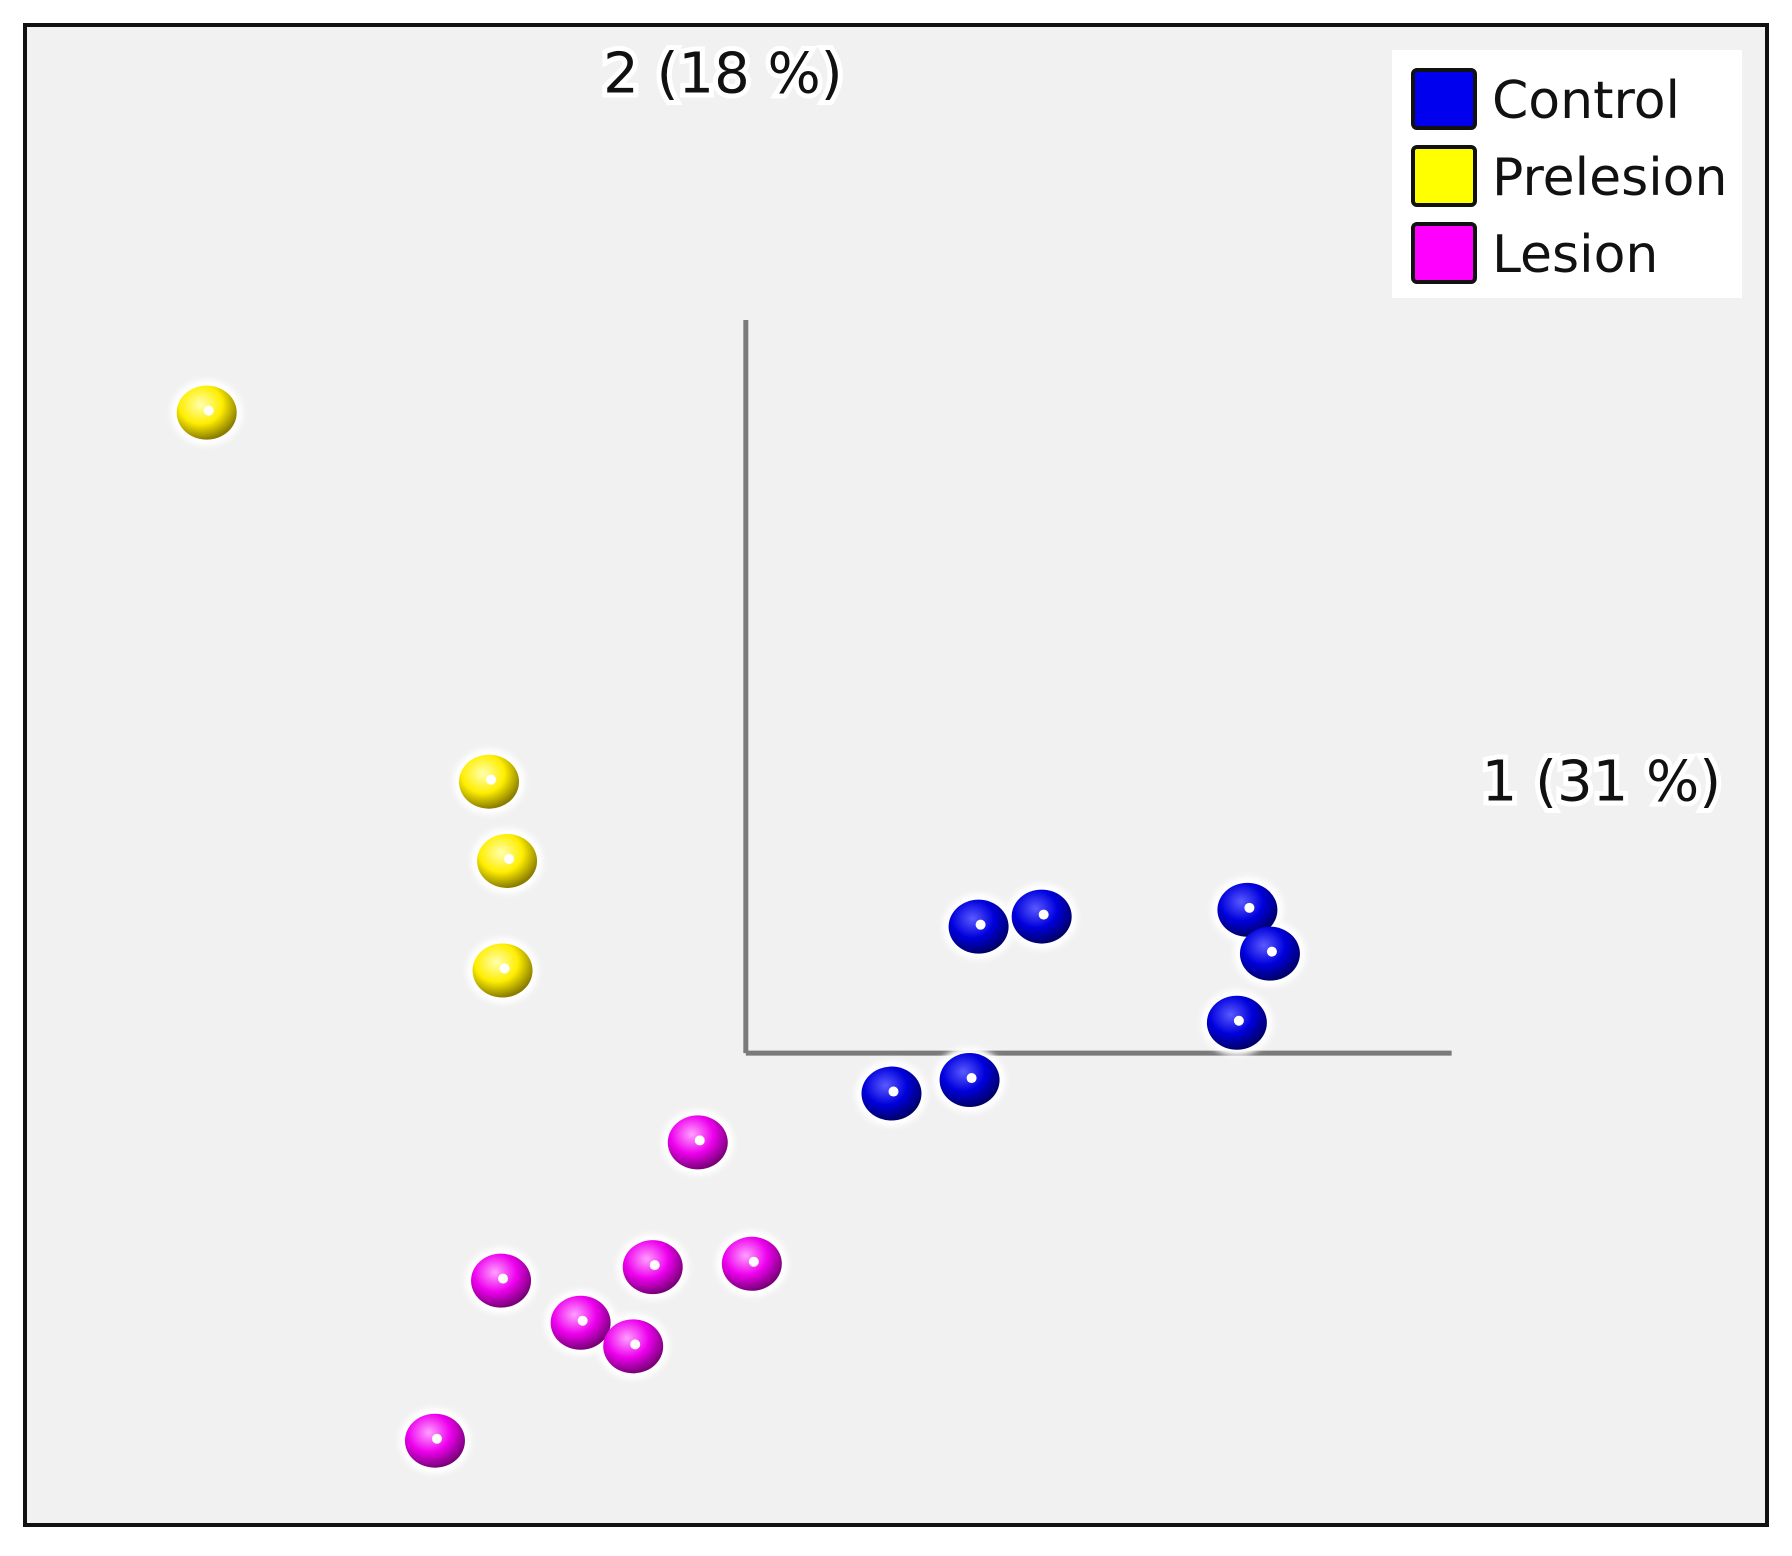 This screenshot has width=1792, height=1556. What do you see at coordinates (1601, 781) in the screenshot?
I see `x-axis-label: 1 (31 %)` at bounding box center [1601, 781].